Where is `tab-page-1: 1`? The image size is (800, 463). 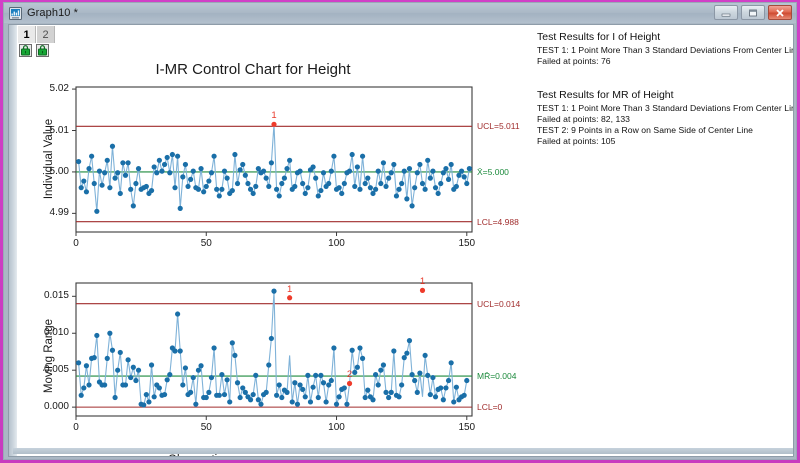
tab-page-1: 1 is located at coordinates (27, 34).